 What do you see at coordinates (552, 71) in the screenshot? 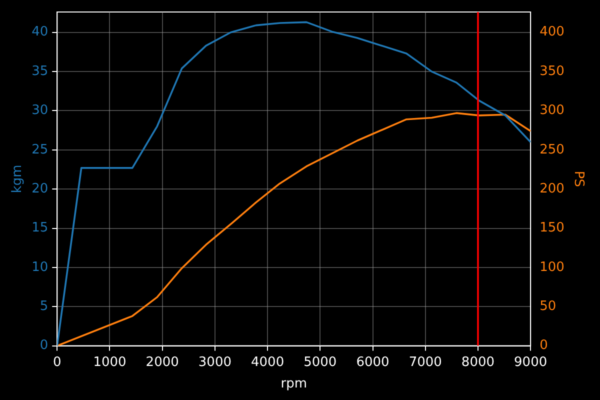
I see `y2-tick-label: 350` at bounding box center [552, 71].